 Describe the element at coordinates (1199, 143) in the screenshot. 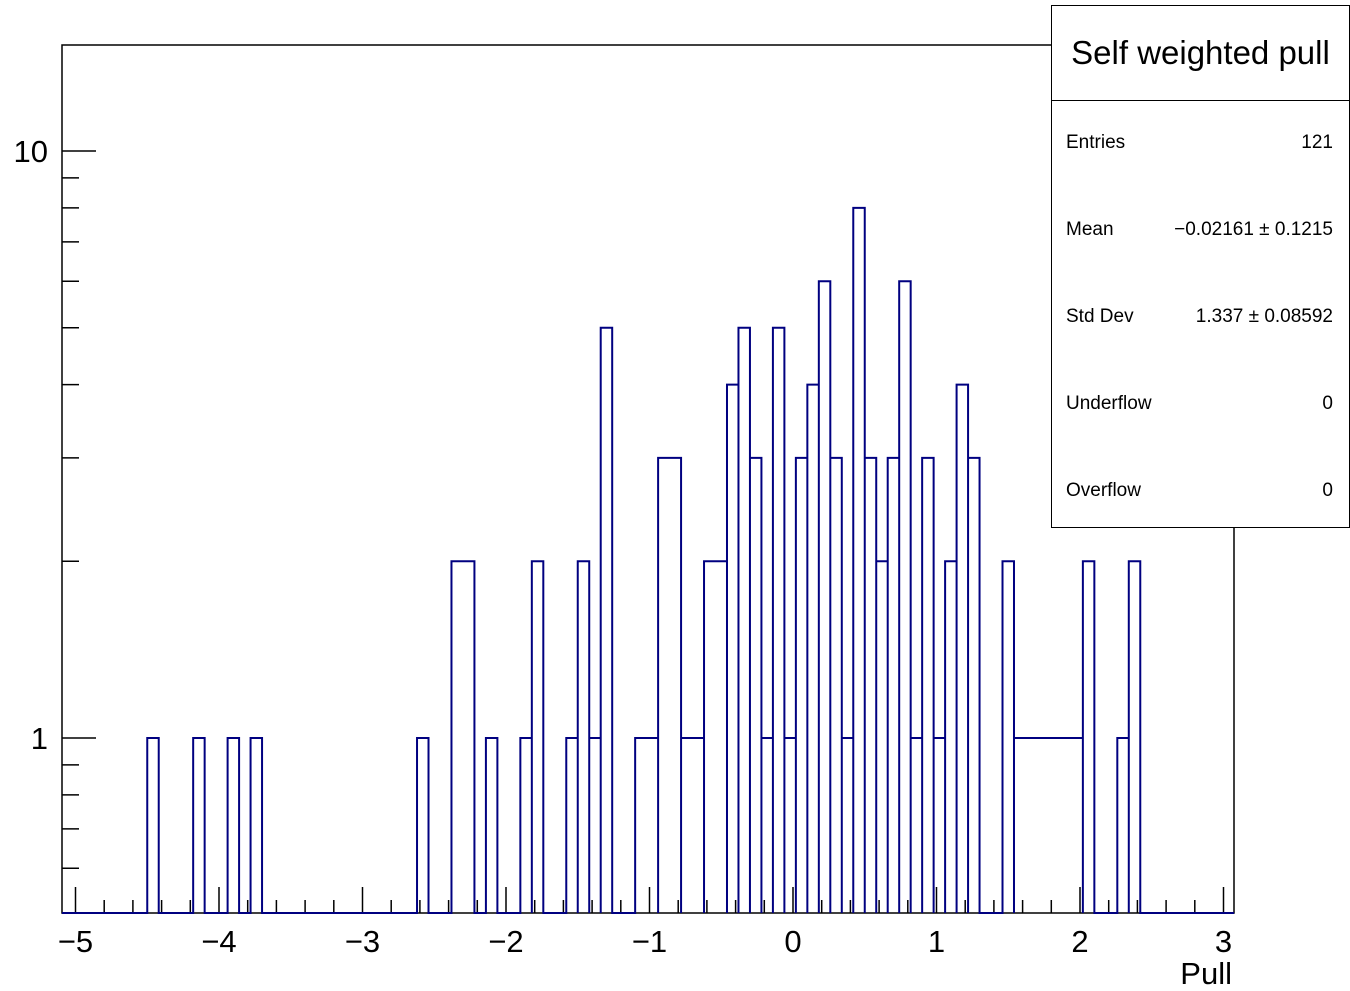

I see `stats-row-entries: Entries 121` at that location.